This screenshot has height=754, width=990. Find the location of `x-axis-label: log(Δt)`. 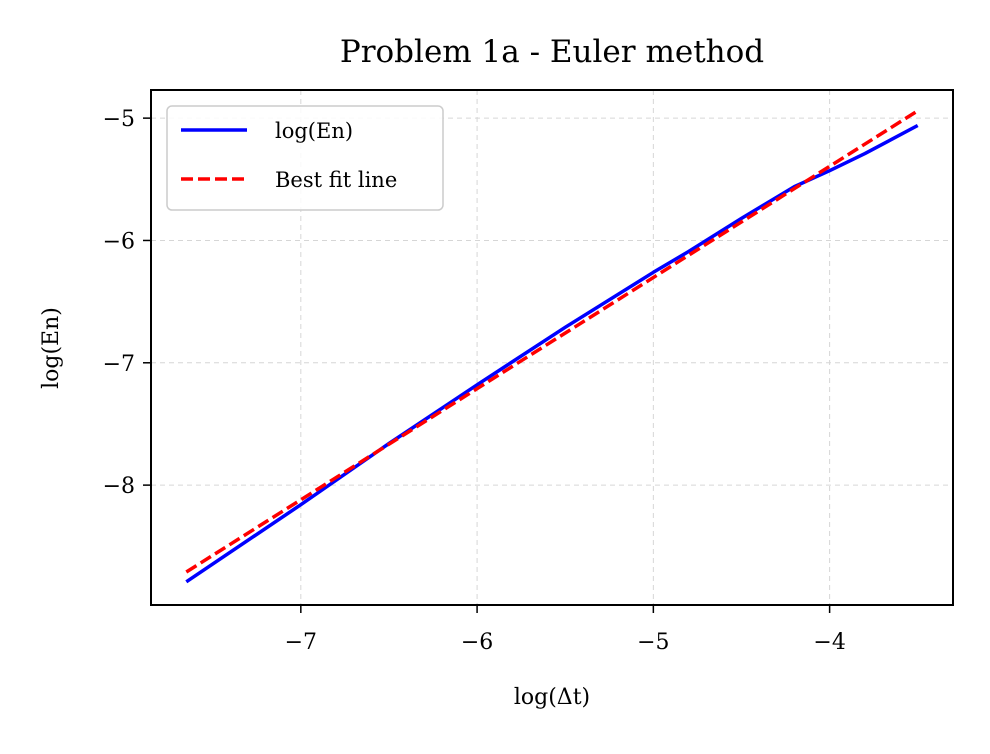

x-axis-label: log(Δt) is located at coordinates (552, 697).